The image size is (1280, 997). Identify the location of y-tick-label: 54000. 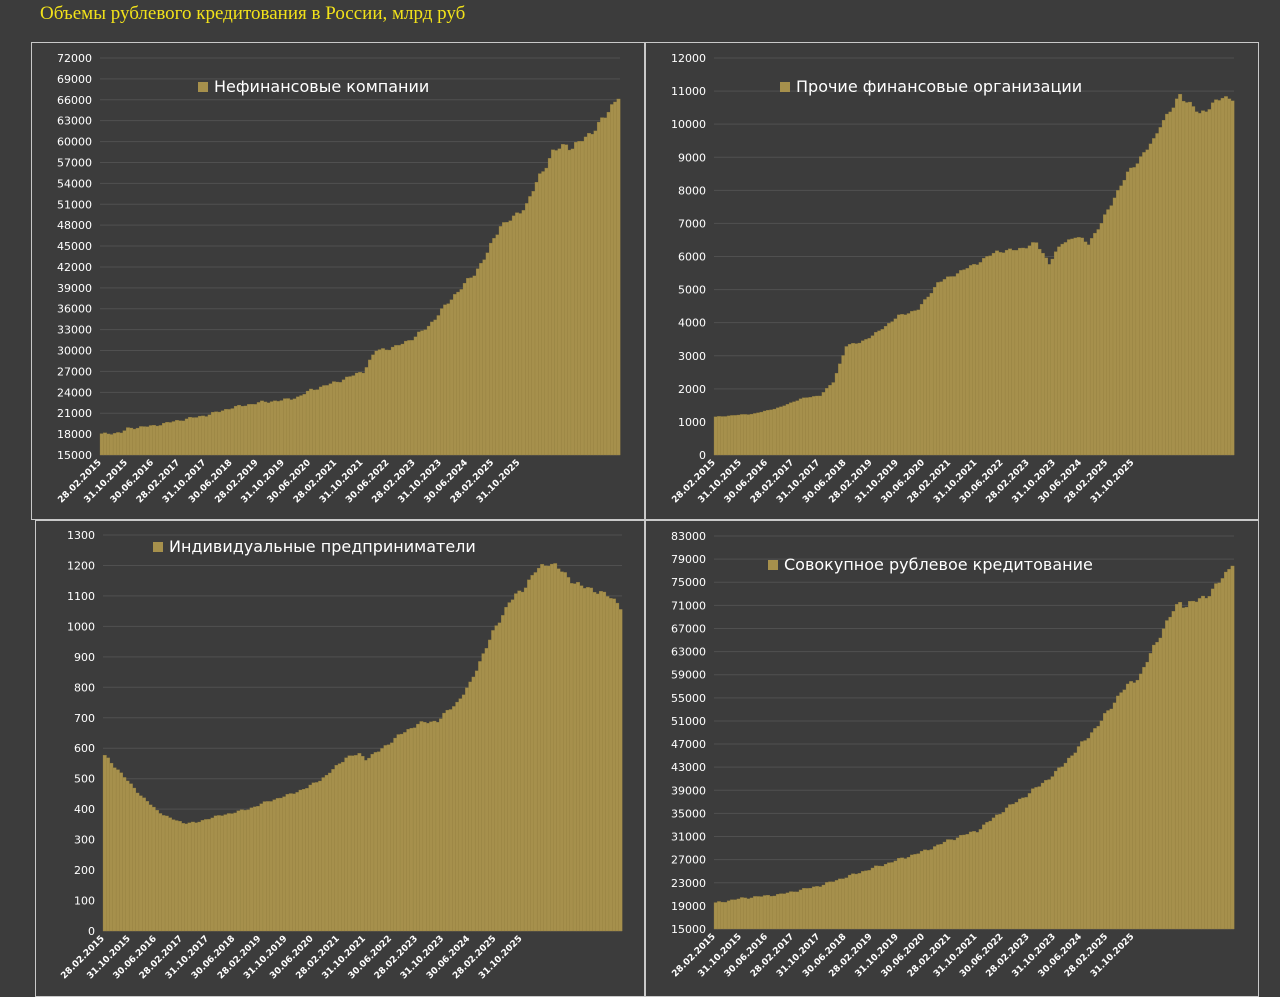
(74, 183).